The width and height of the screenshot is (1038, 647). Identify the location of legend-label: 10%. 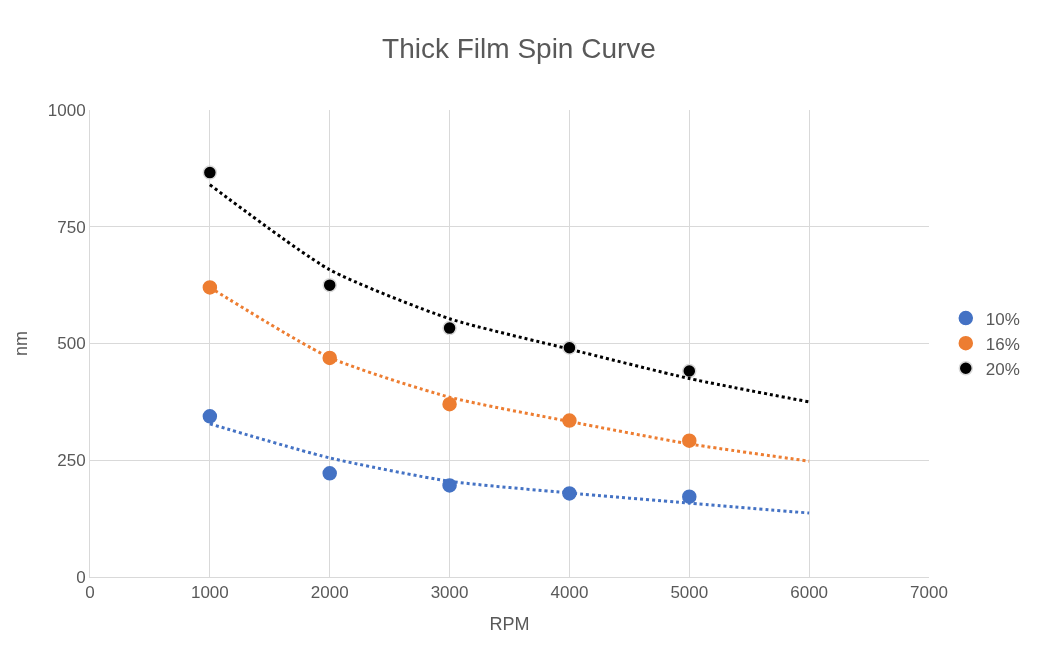
(1002, 319).